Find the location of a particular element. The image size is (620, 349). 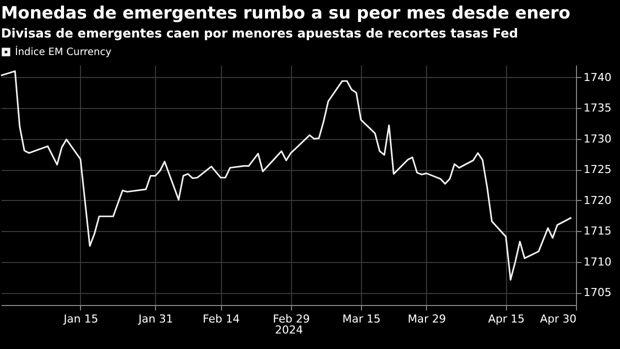

x-tick-label: Feb 14 is located at coordinates (221, 319).